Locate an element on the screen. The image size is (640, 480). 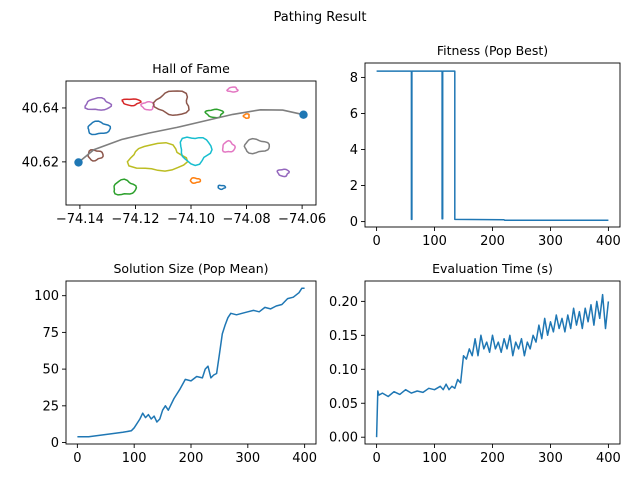
y-tick-label: 2 is located at coordinates (354, 186).